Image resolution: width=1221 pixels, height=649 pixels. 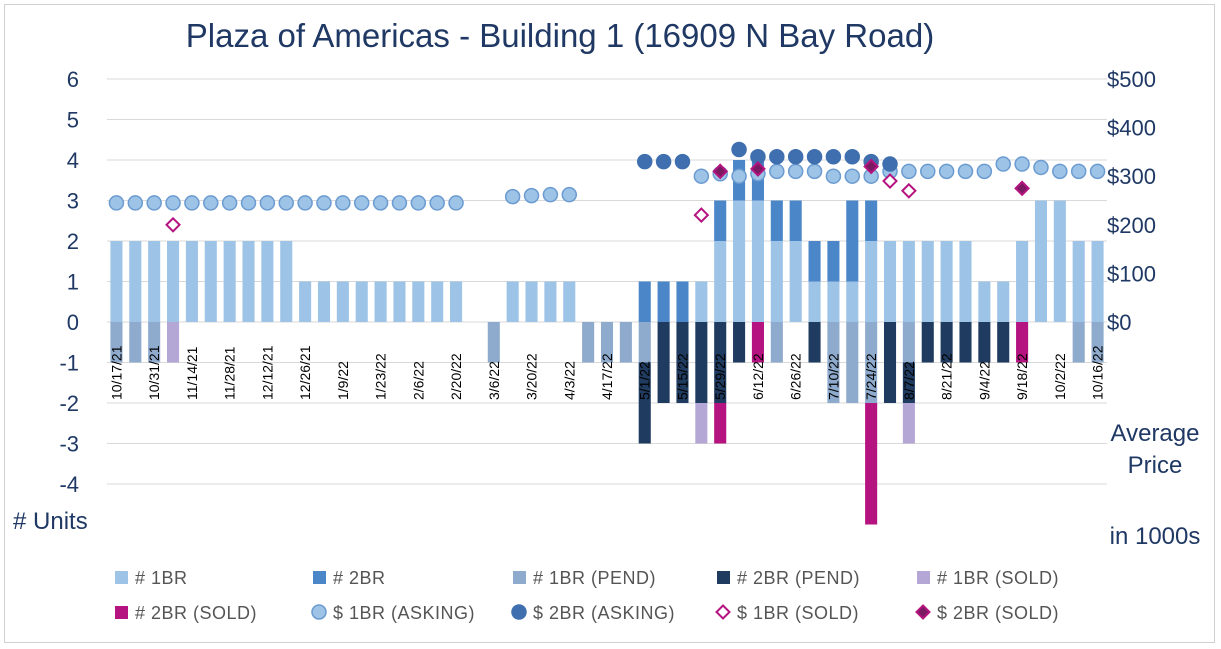 What do you see at coordinates (73, 160) in the screenshot?
I see `y-tick-label: 4` at bounding box center [73, 160].